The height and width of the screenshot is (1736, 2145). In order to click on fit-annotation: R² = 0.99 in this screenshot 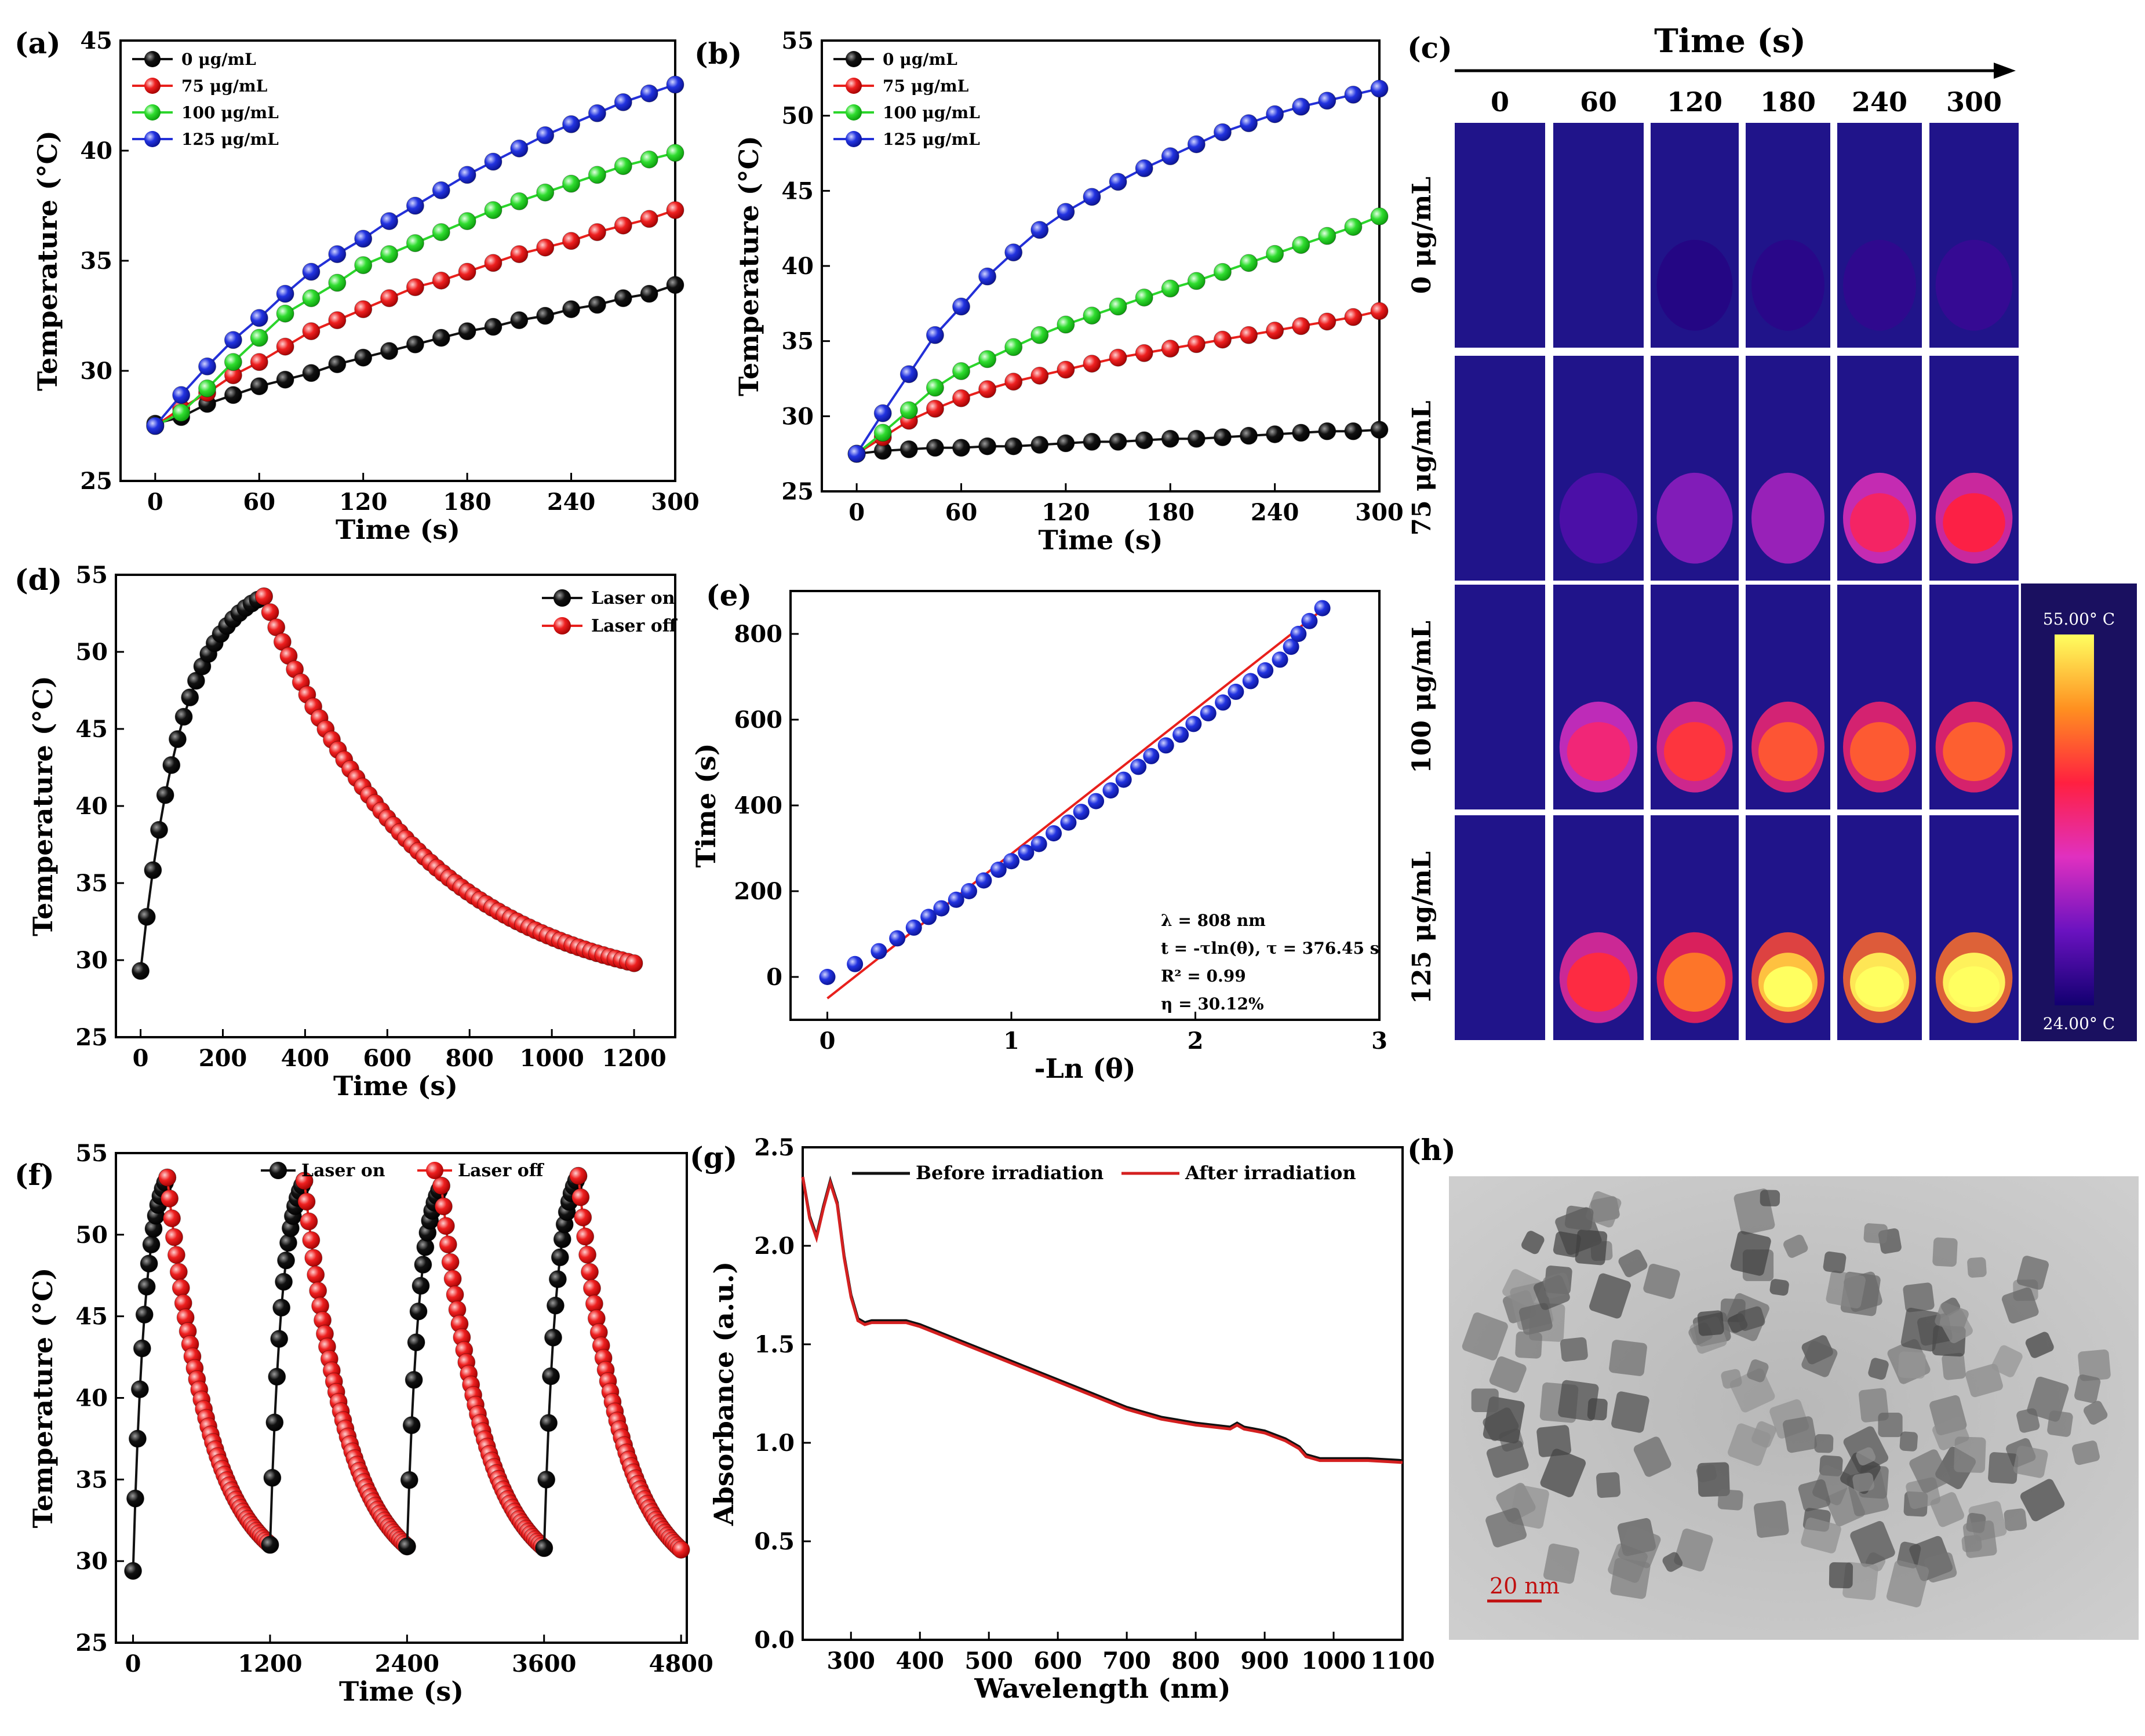, I will do `click(1203, 976)`.